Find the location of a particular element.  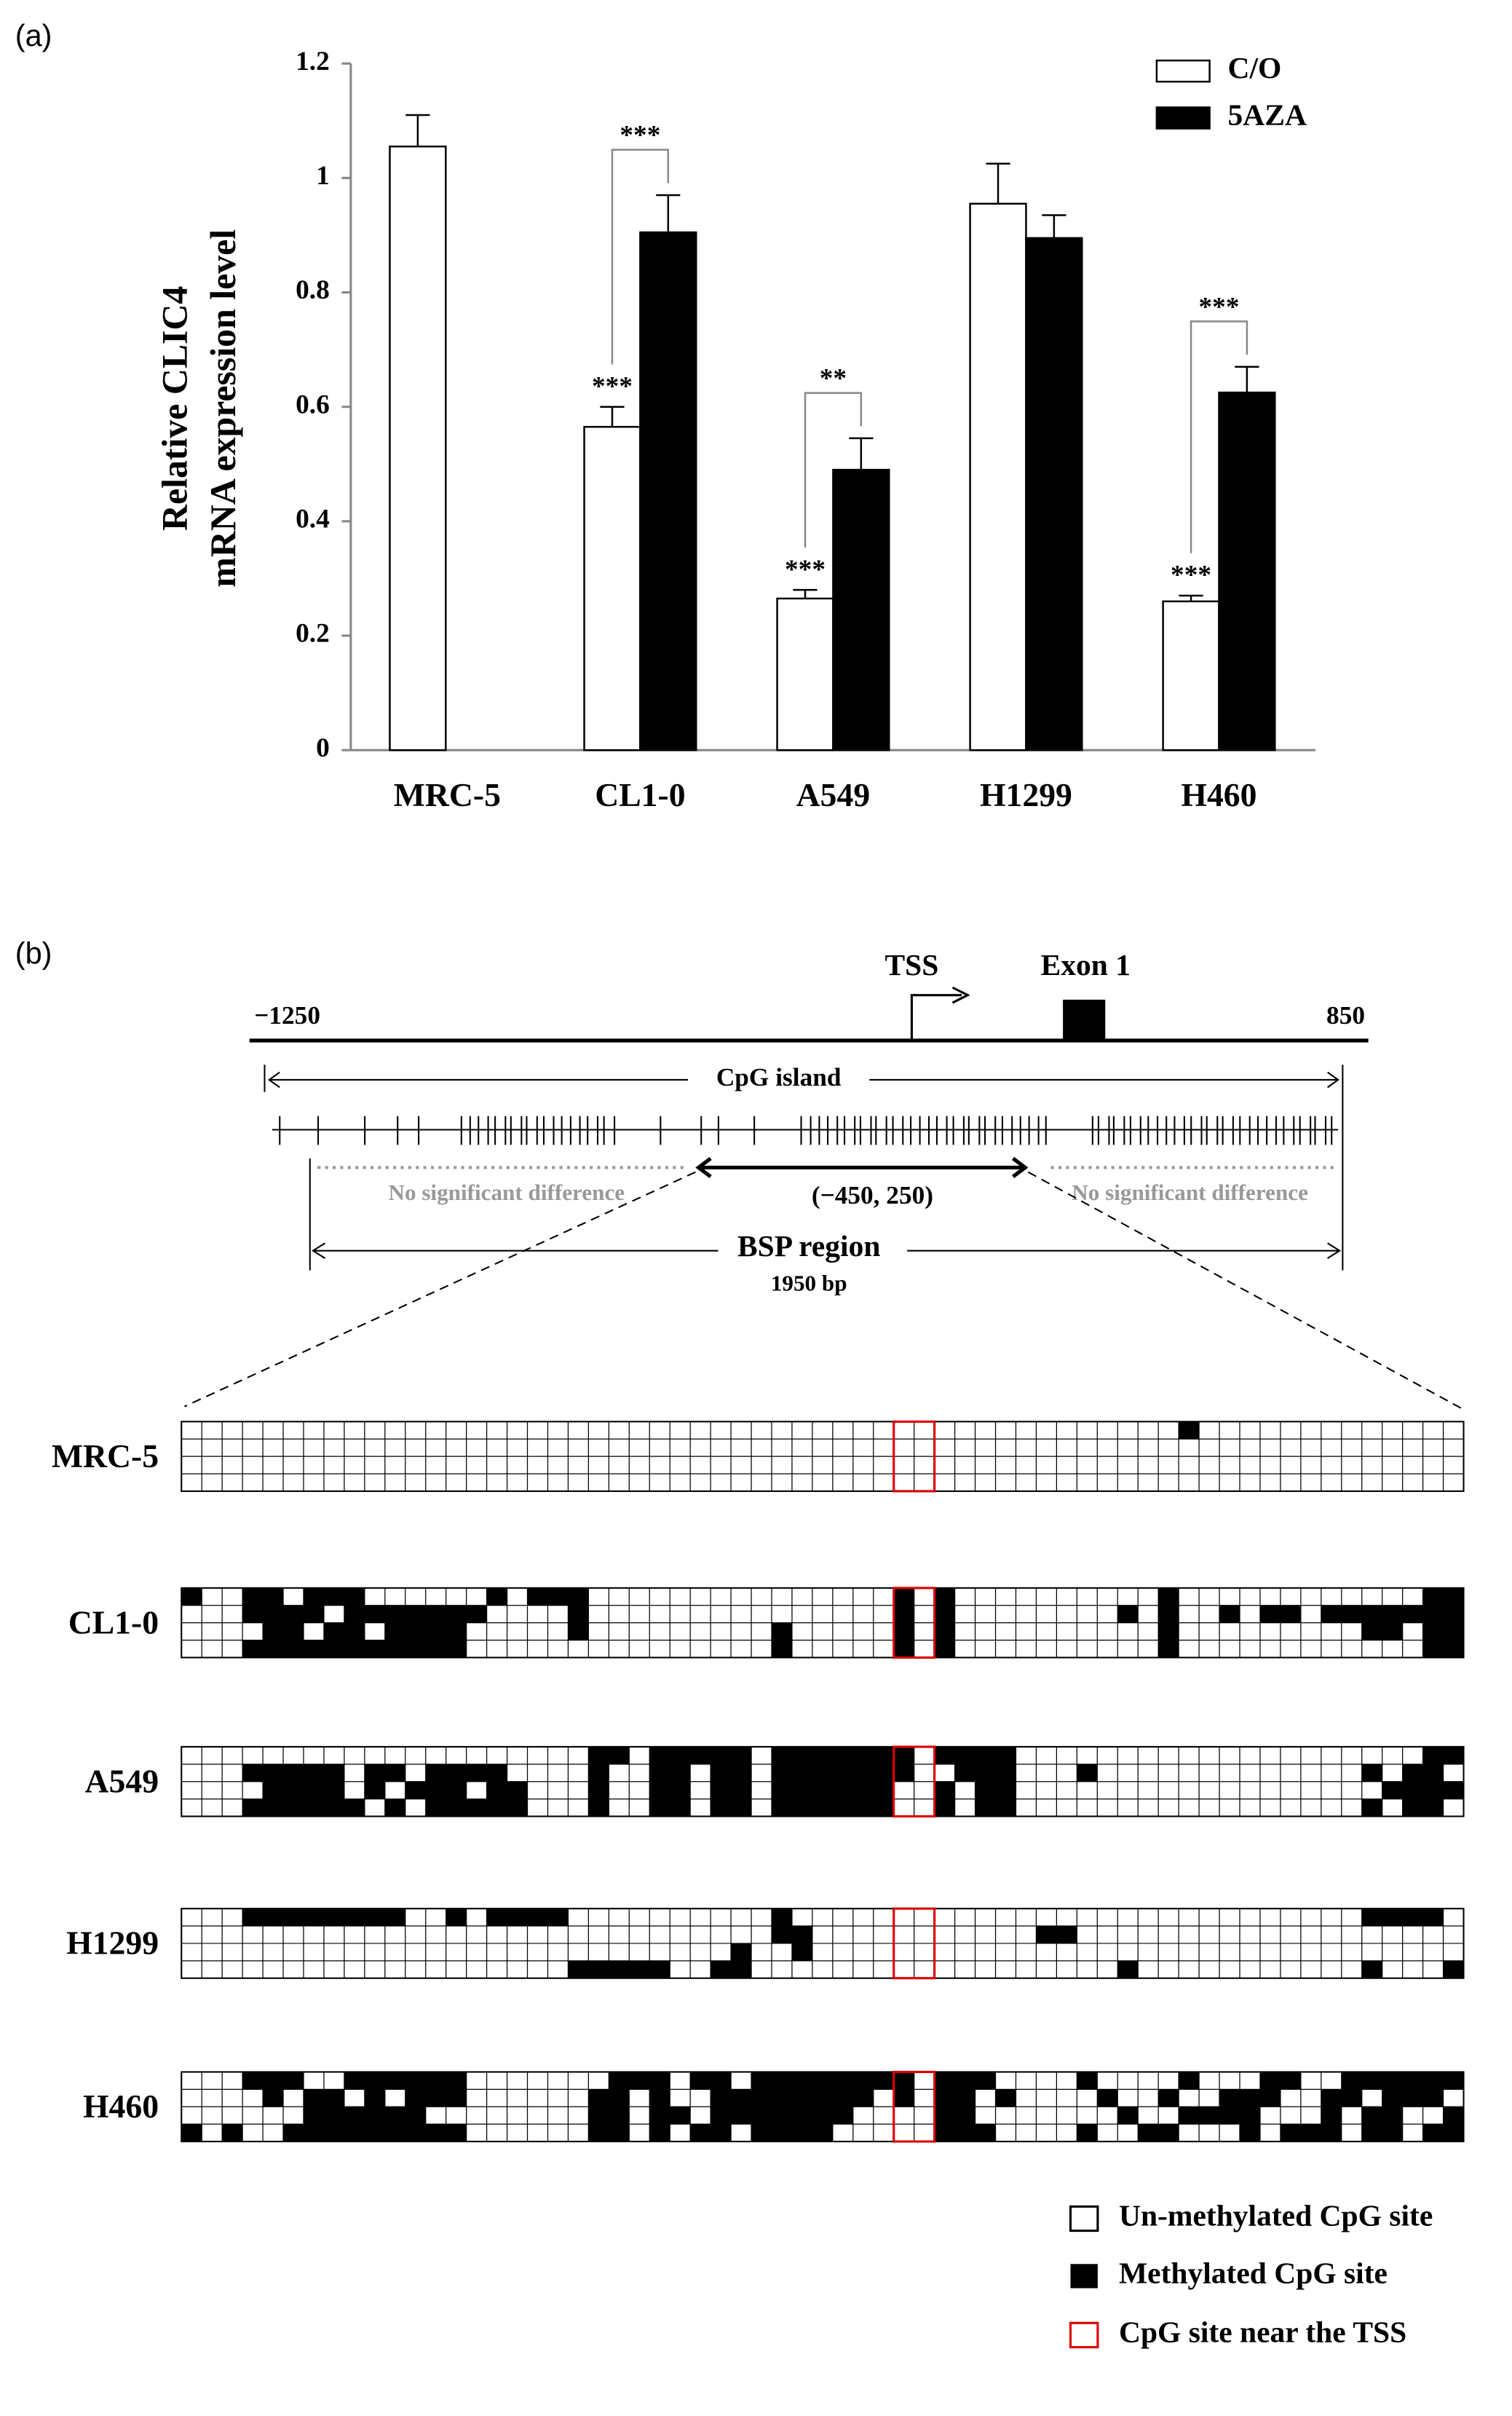

tss-arrowhead is located at coordinates (960, 995).